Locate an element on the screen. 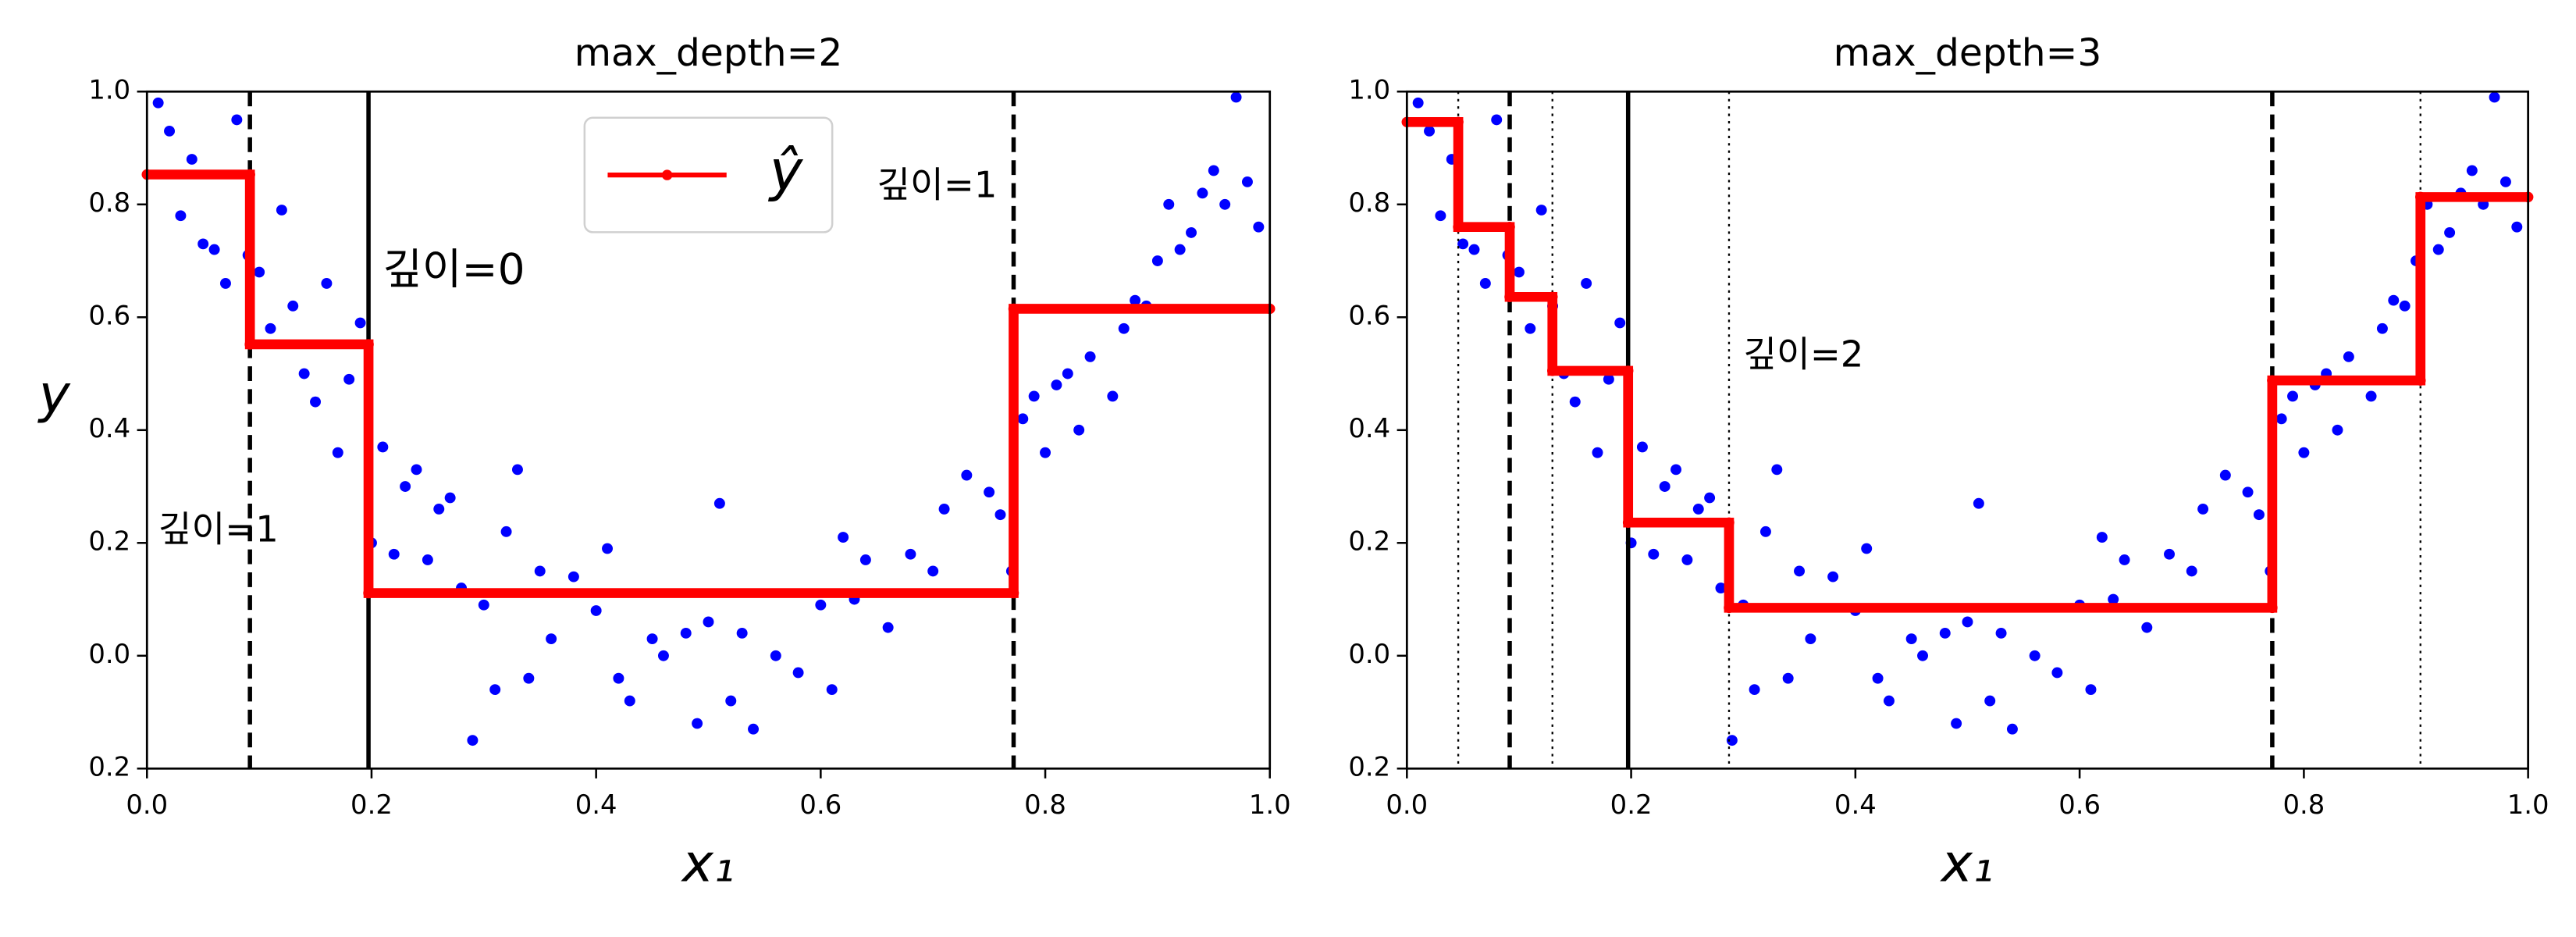 The height and width of the screenshot is (937, 2576). y-tick-label: 0.6 is located at coordinates (1369, 316).